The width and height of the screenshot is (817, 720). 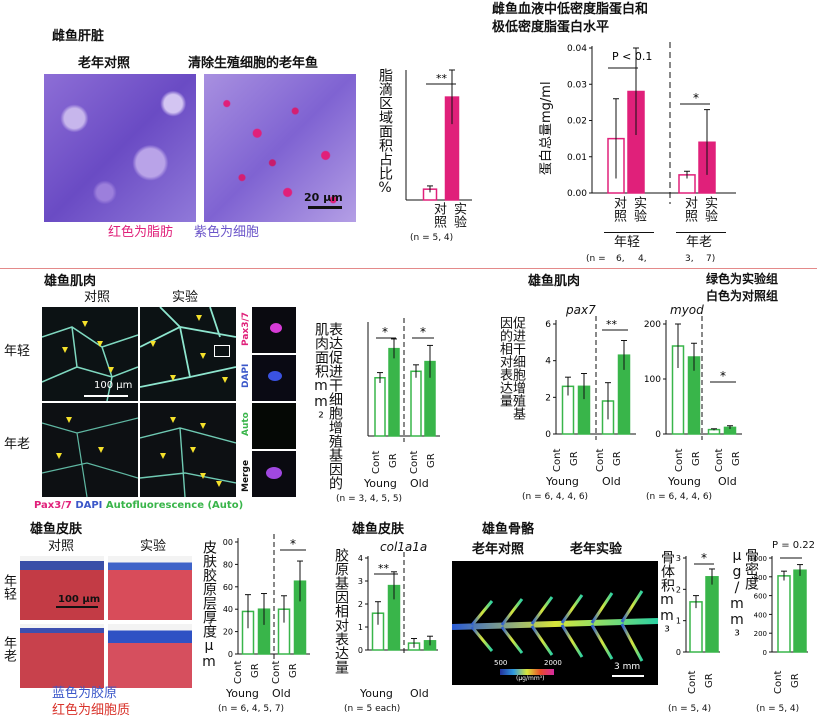 What do you see at coordinates (376, 462) in the screenshot?
I see `muscle-x0: Cont` at bounding box center [376, 462].